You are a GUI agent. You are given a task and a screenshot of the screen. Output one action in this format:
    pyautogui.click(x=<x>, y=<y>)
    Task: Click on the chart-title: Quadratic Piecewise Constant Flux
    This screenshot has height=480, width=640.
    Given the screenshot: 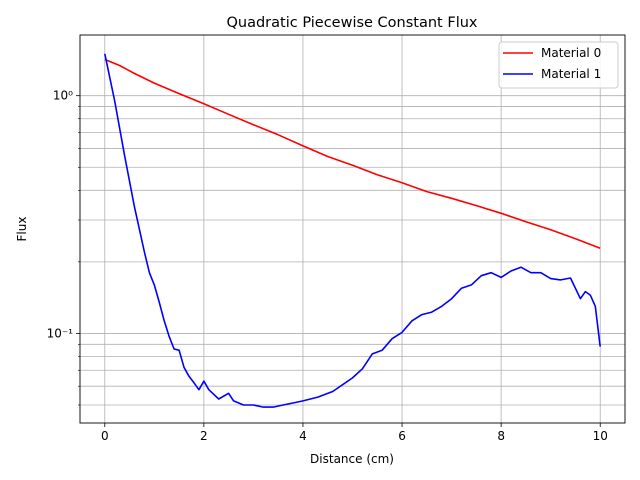 What is the action you would take?
    pyautogui.click(x=351, y=23)
    